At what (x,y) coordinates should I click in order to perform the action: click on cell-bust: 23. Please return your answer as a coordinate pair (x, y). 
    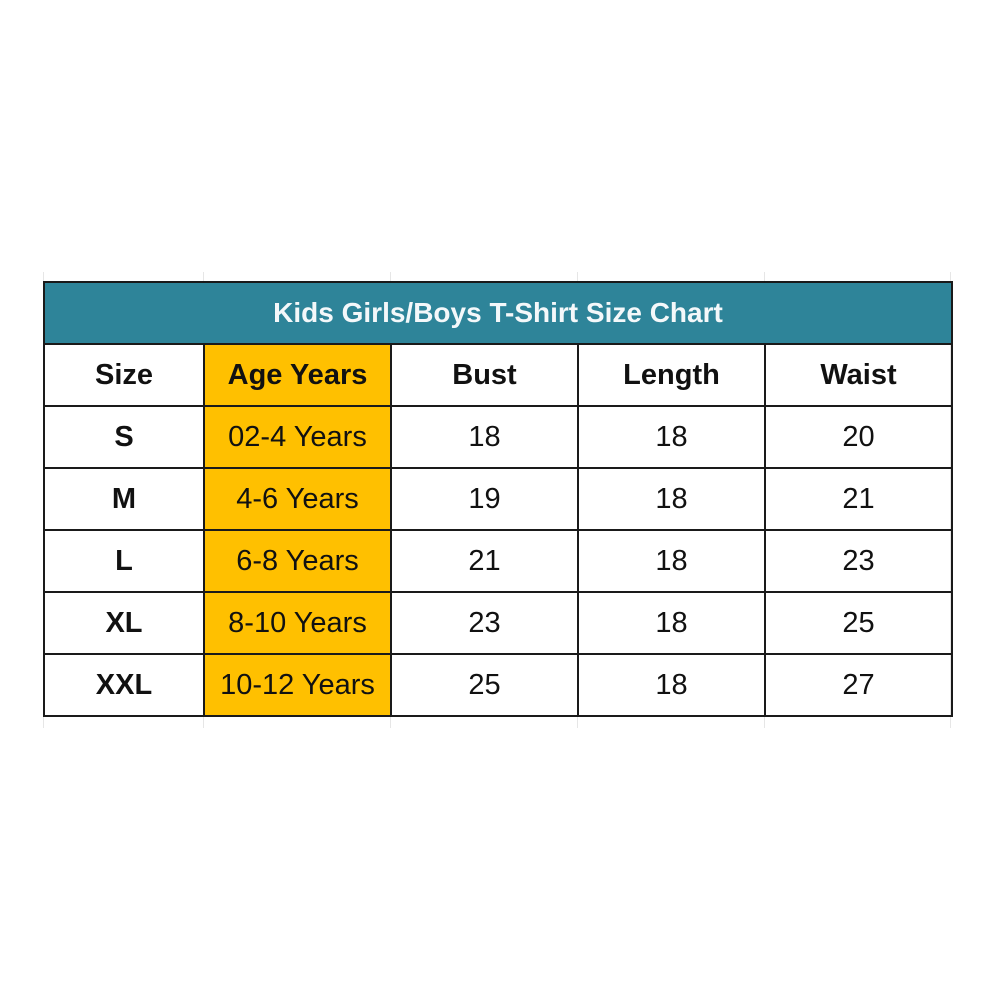
    Looking at the image, I should click on (484, 623).